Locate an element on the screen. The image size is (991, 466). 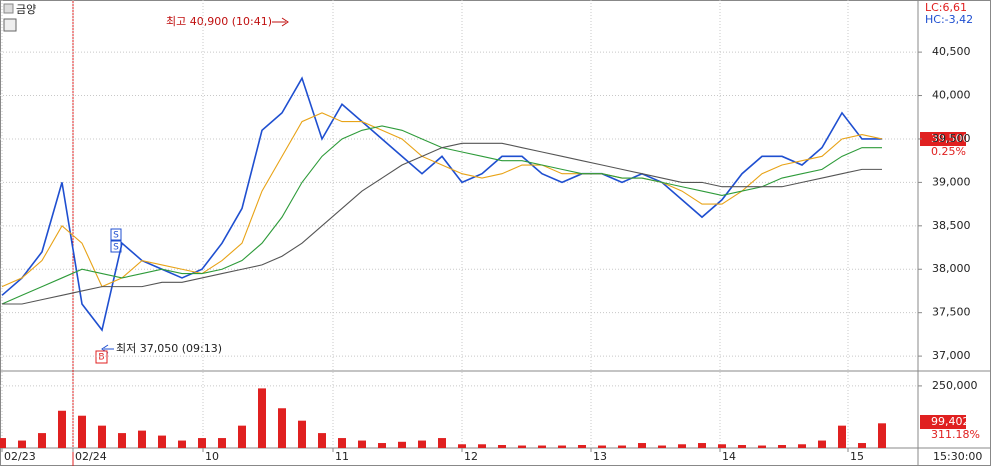
x-tick-label: 15 is located at coordinates (857, 456).